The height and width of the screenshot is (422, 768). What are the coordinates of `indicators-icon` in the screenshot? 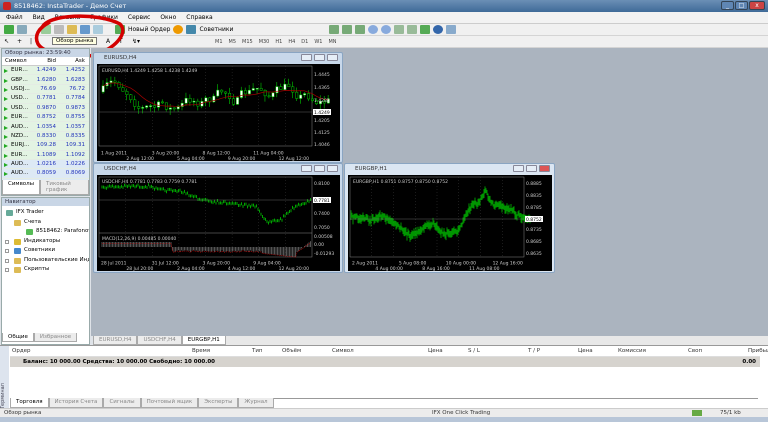 It's located at (425, 29).